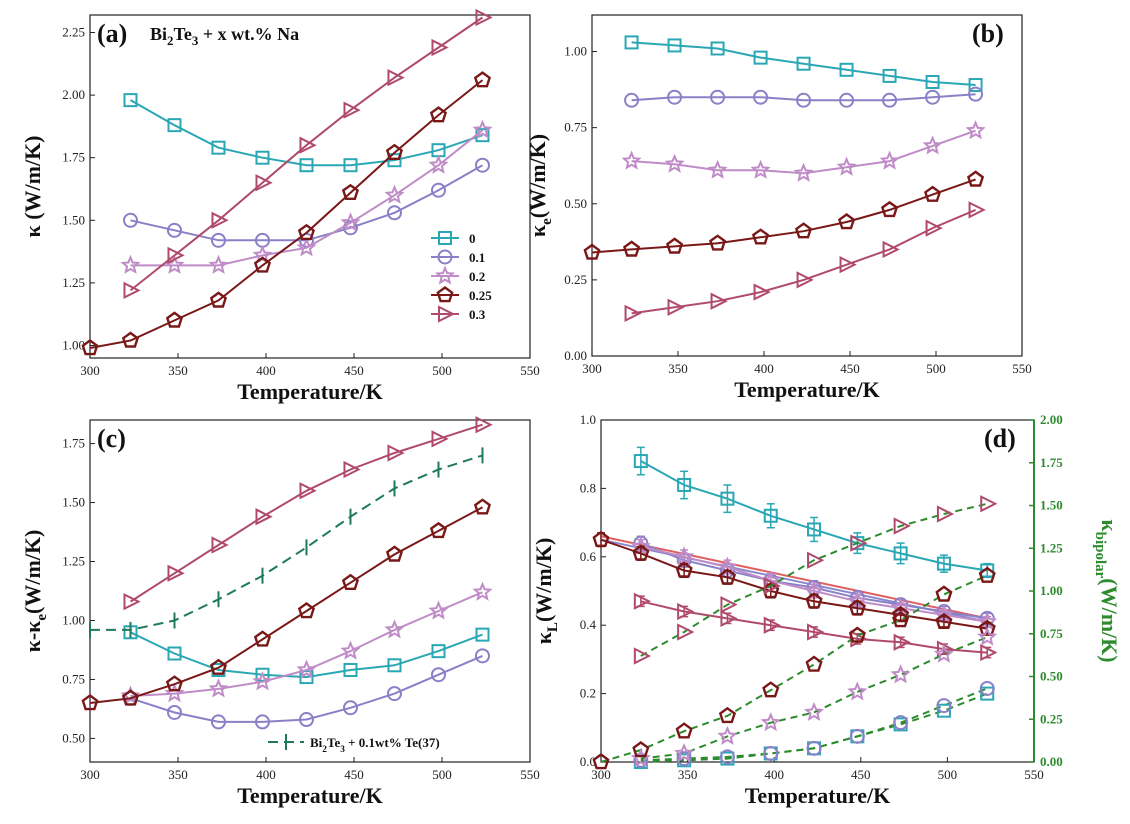 This screenshot has width=1130, height=824. Describe the element at coordinates (477, 314) in the screenshot. I see `legend-label: 0.3` at that location.